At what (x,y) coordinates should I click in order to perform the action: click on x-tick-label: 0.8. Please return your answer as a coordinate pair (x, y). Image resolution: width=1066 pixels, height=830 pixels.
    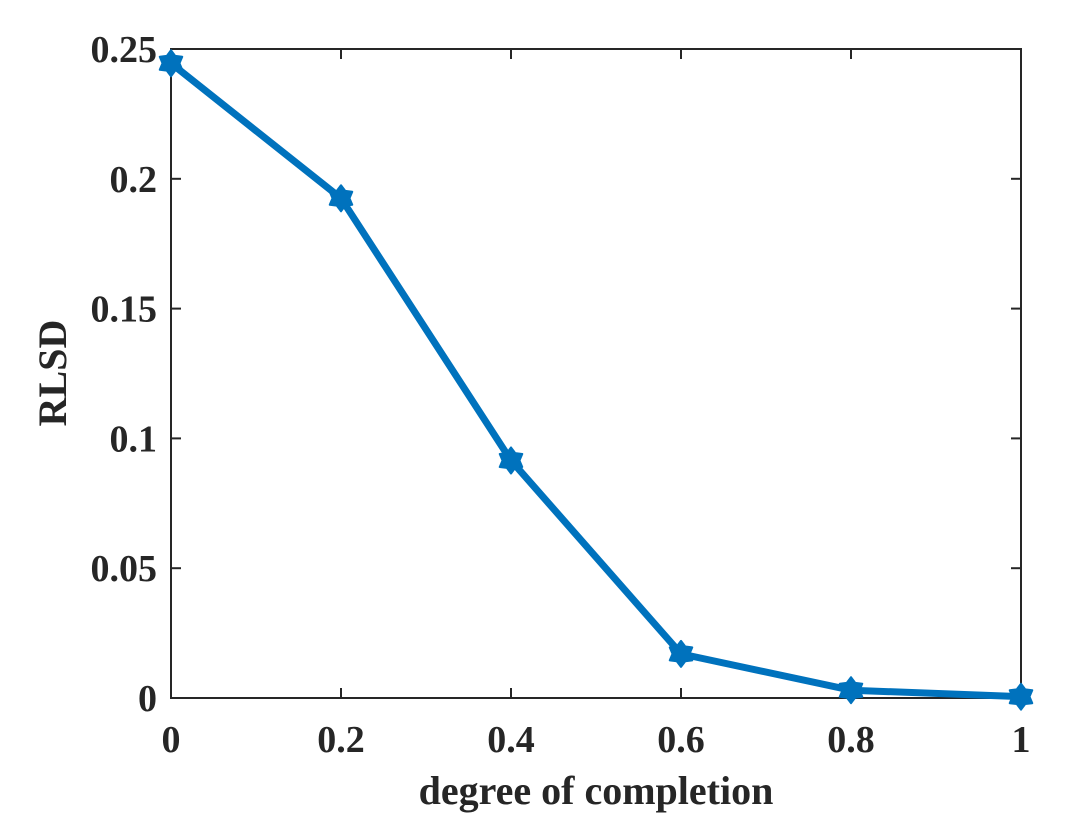
    Looking at the image, I should click on (851, 740).